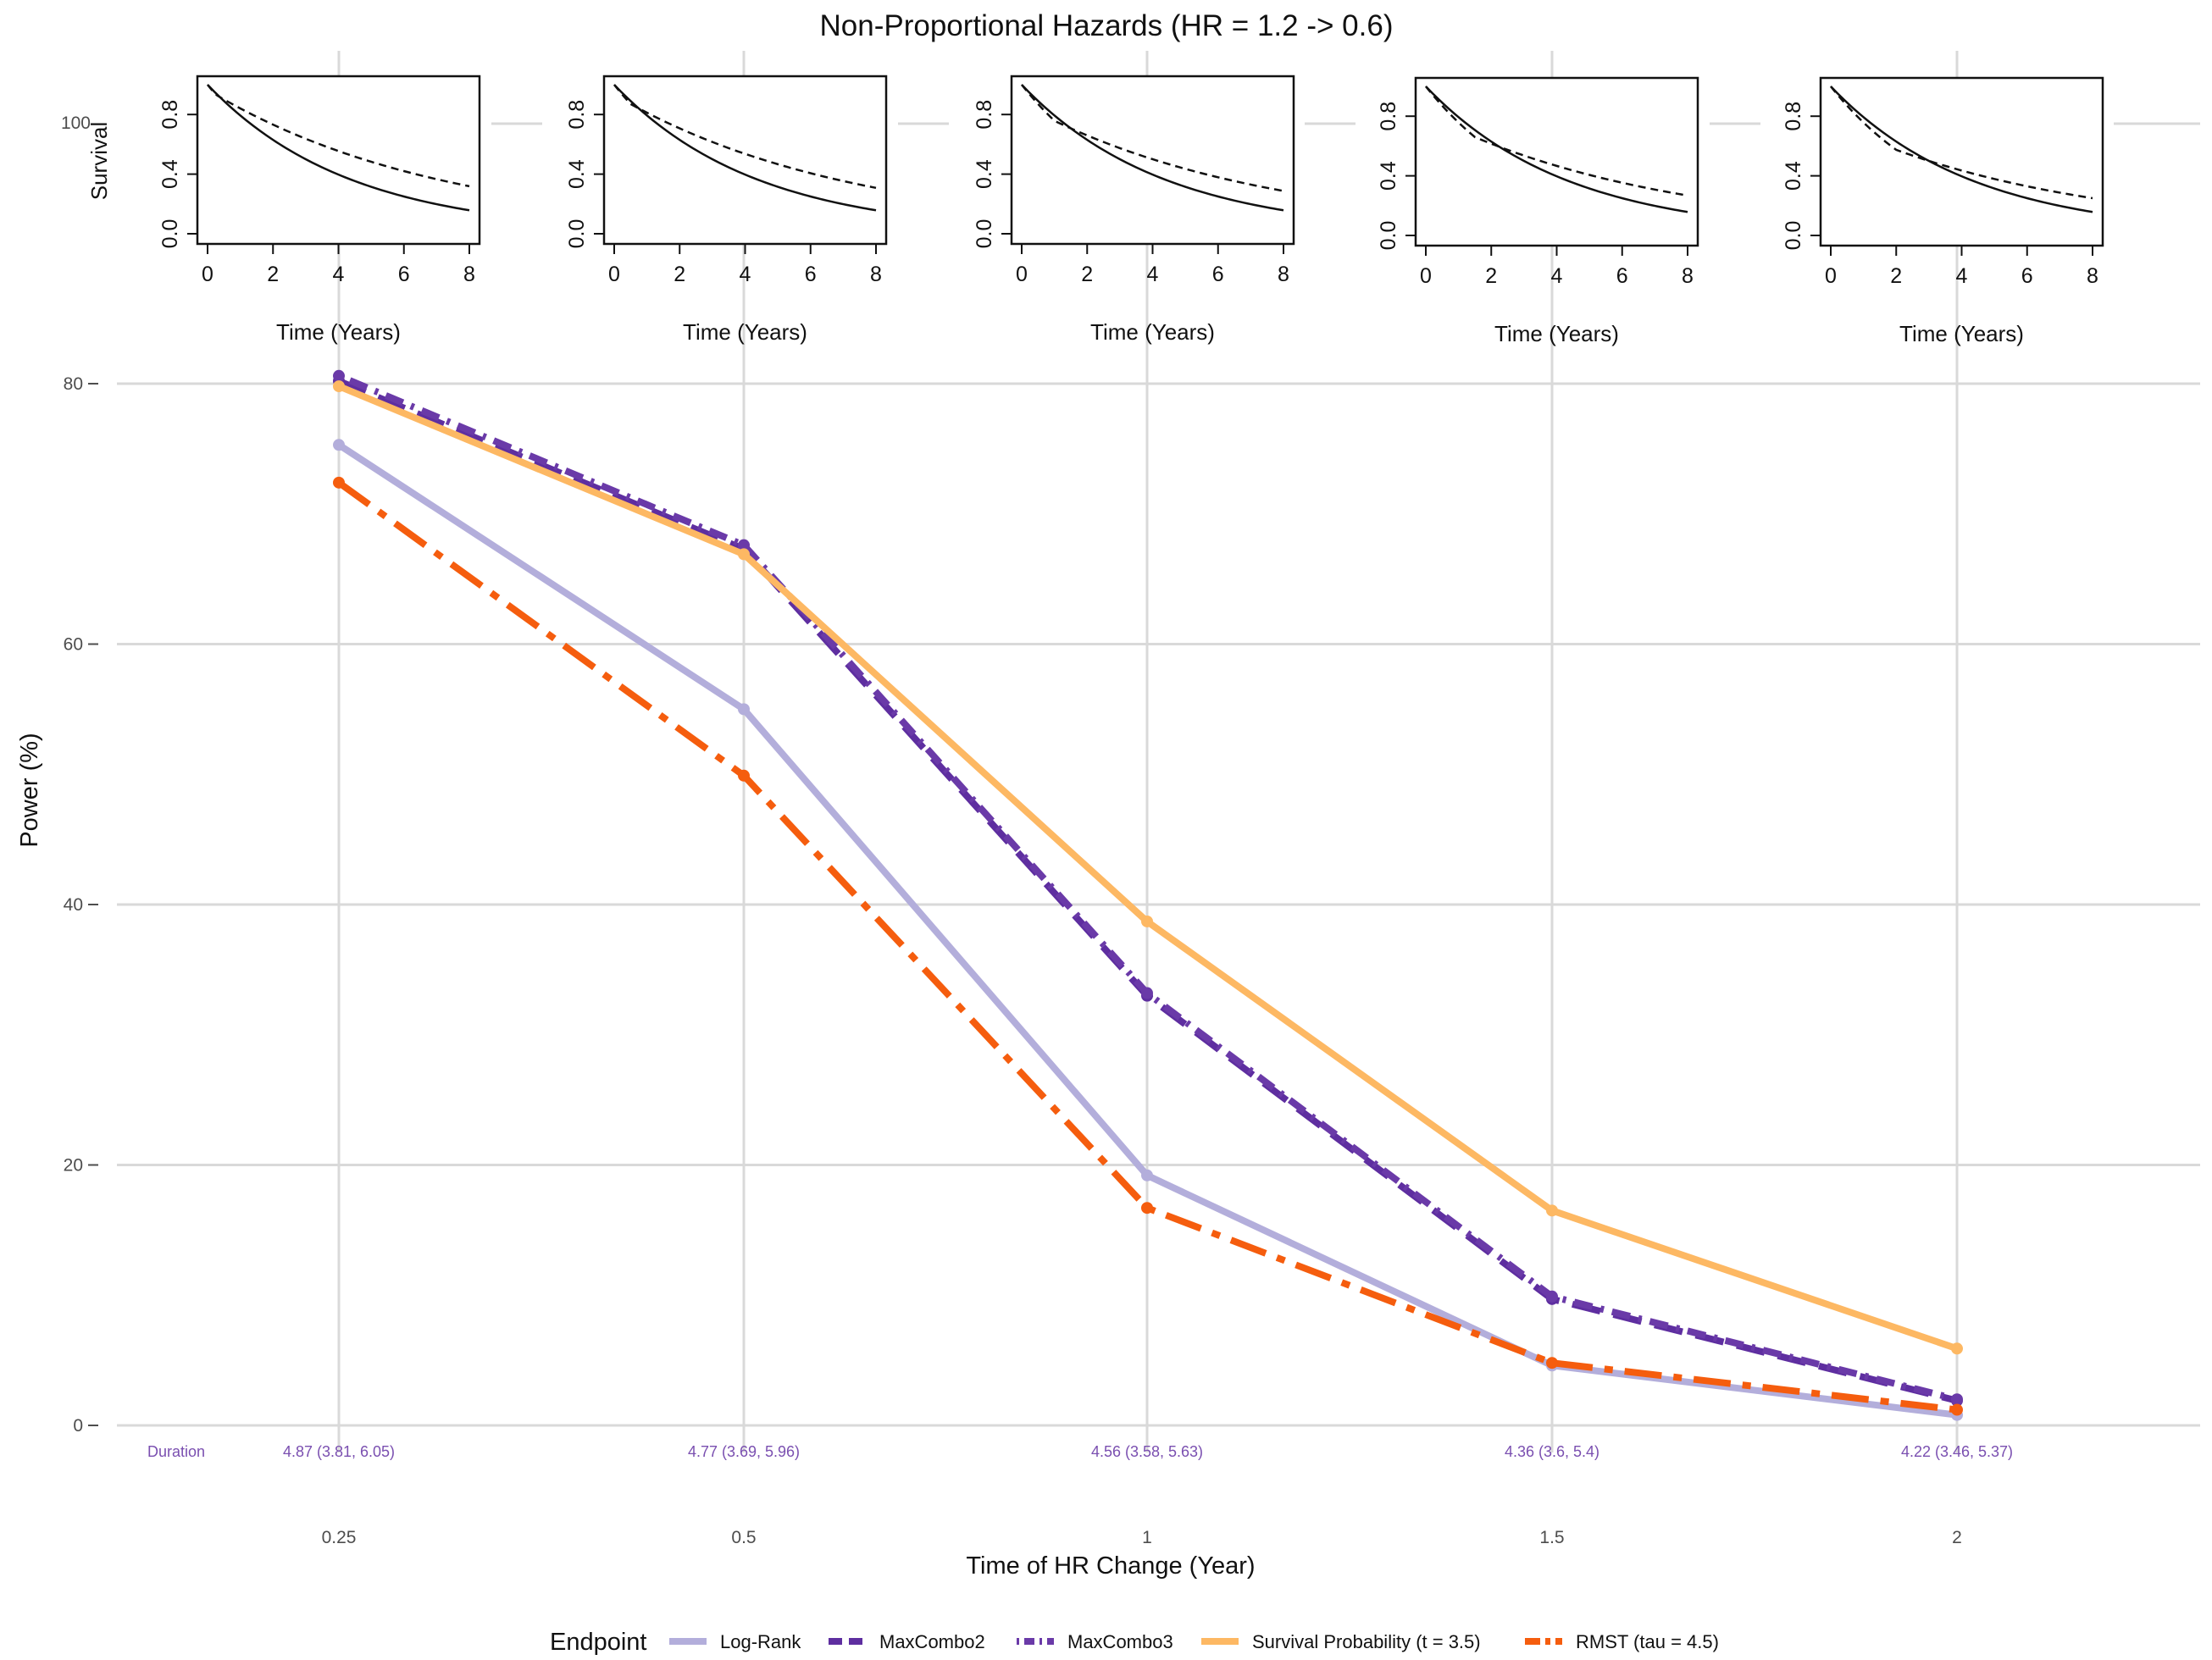 The height and width of the screenshot is (1660, 2212). What do you see at coordinates (1366, 1642) in the screenshot?
I see `legend-label-3: Survival Probability (t = 3.5)` at bounding box center [1366, 1642].